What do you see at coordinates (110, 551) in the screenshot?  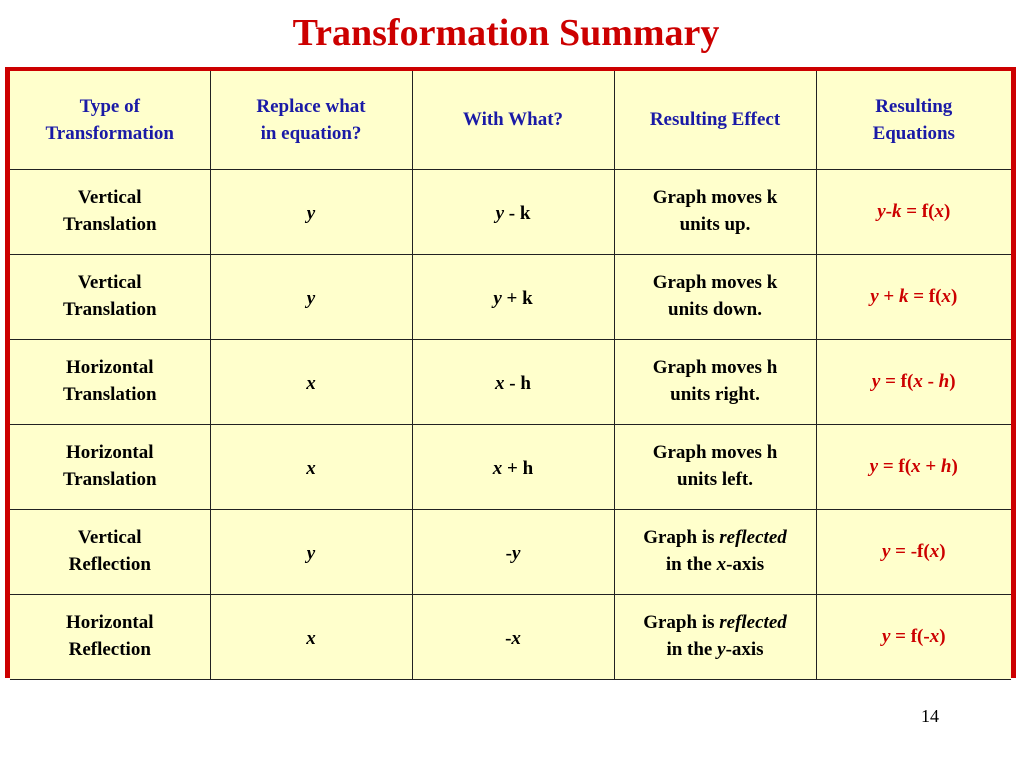 I see `cell-type: Vertical Reflection` at bounding box center [110, 551].